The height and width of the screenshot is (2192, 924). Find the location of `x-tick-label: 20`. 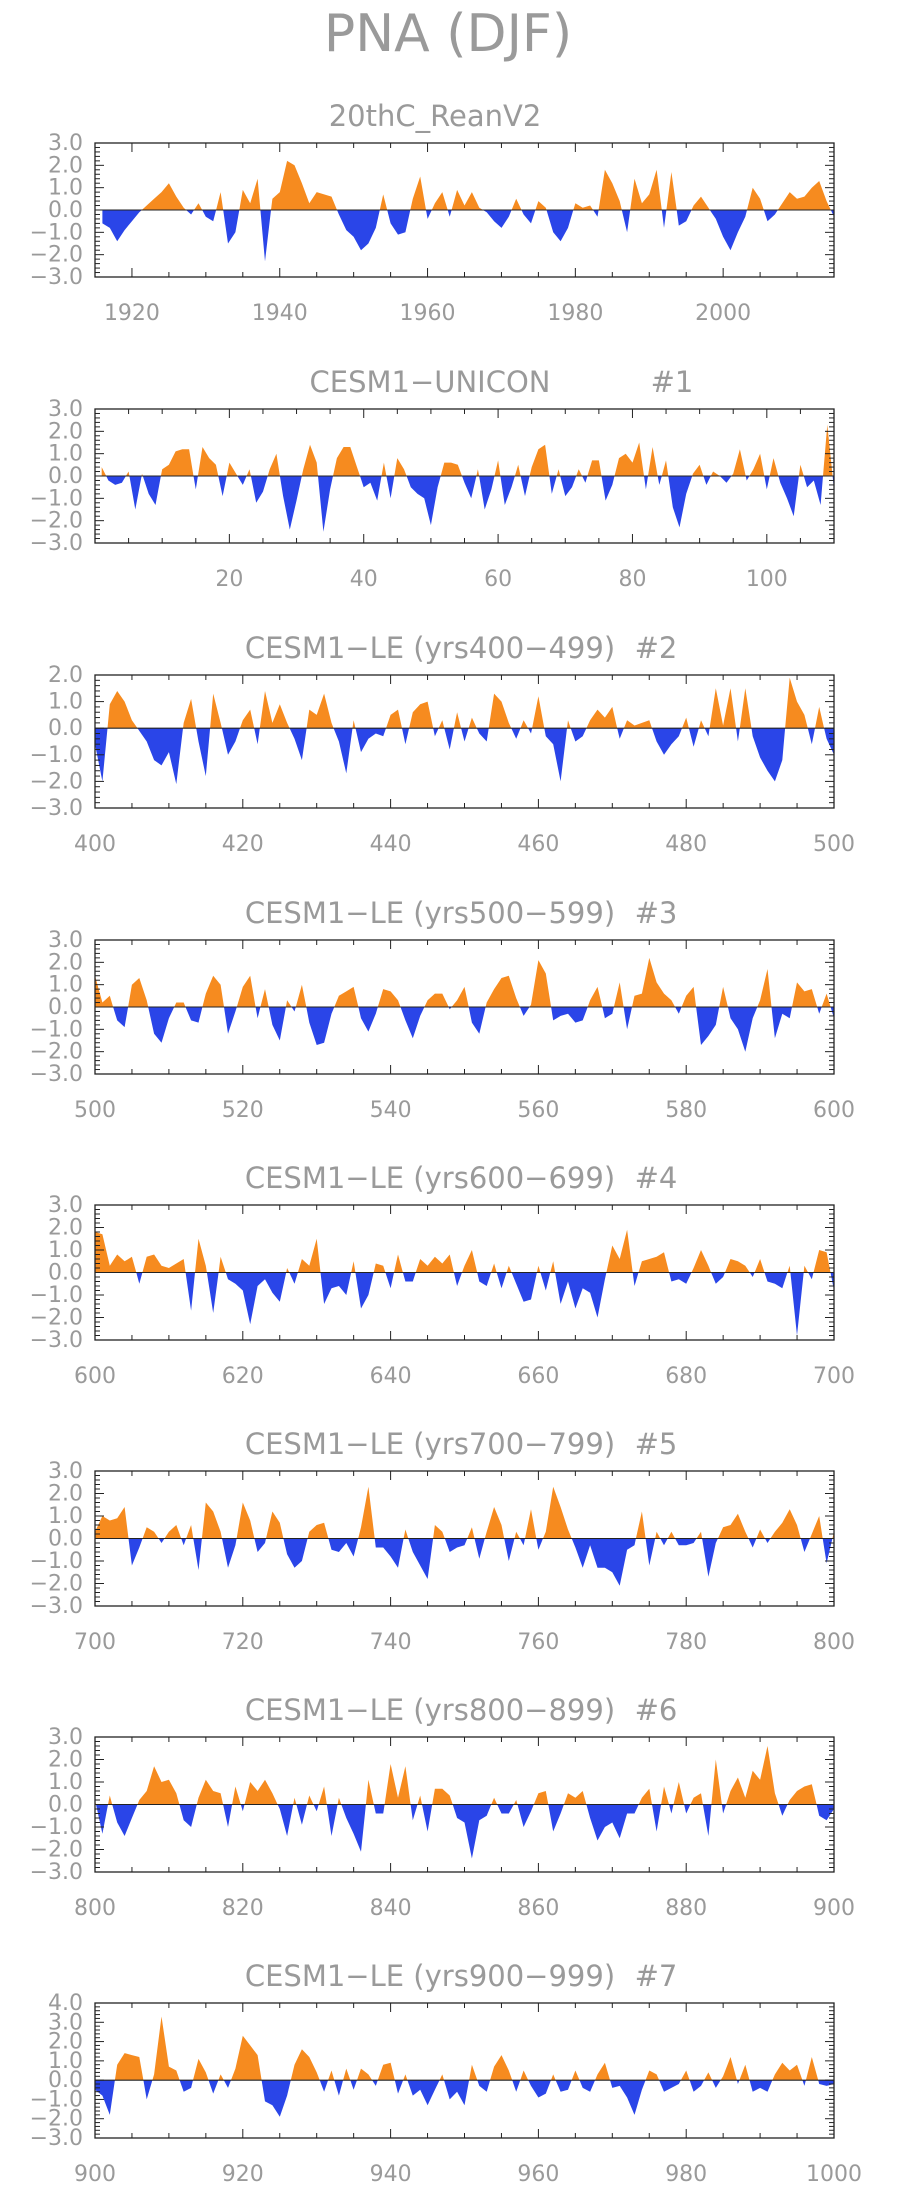

x-tick-label: 20 is located at coordinates (229, 579).